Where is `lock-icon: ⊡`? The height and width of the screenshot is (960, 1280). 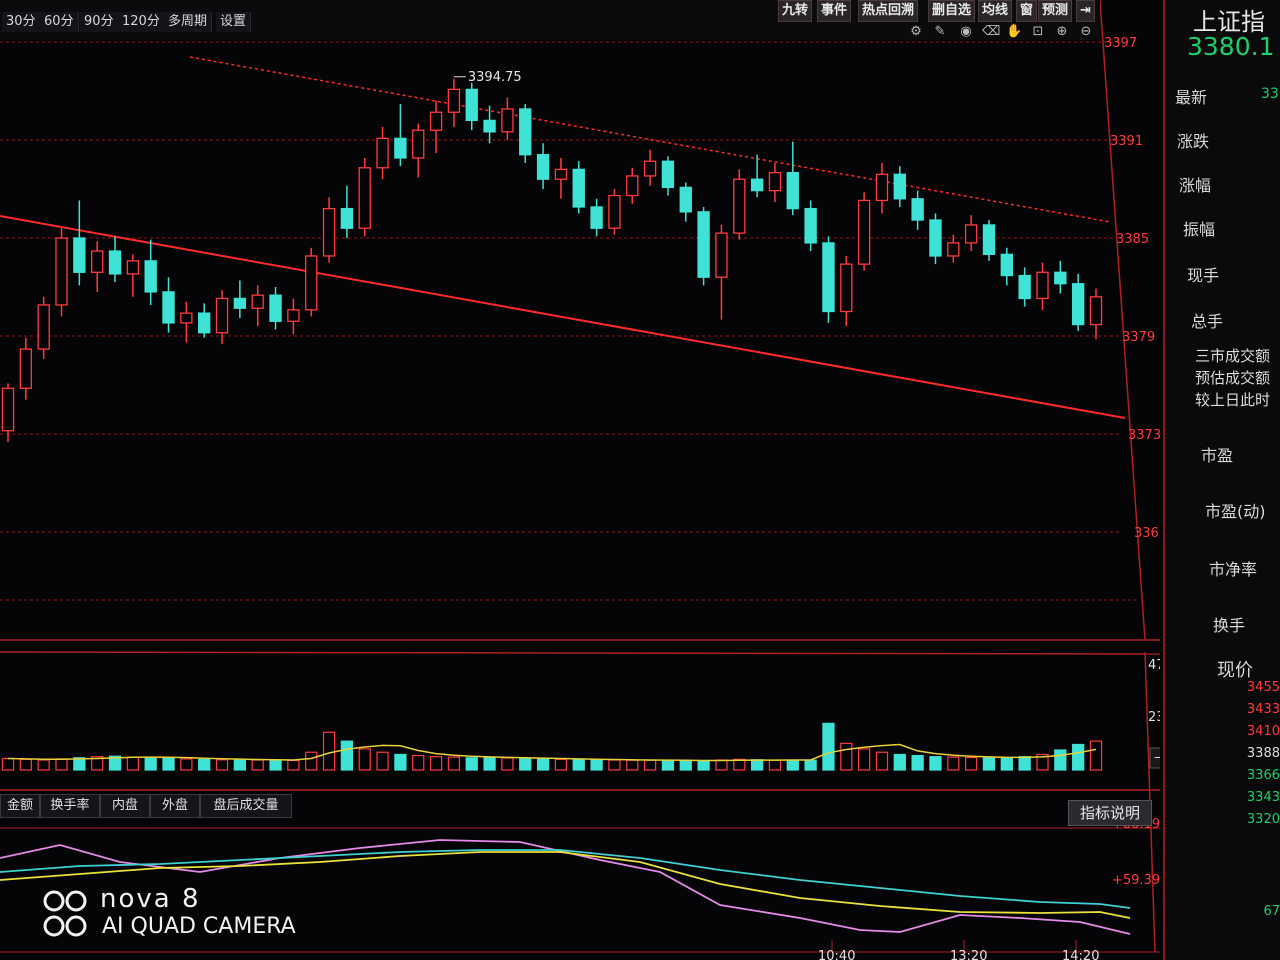
lock-icon: ⊡ is located at coordinates (1038, 31).